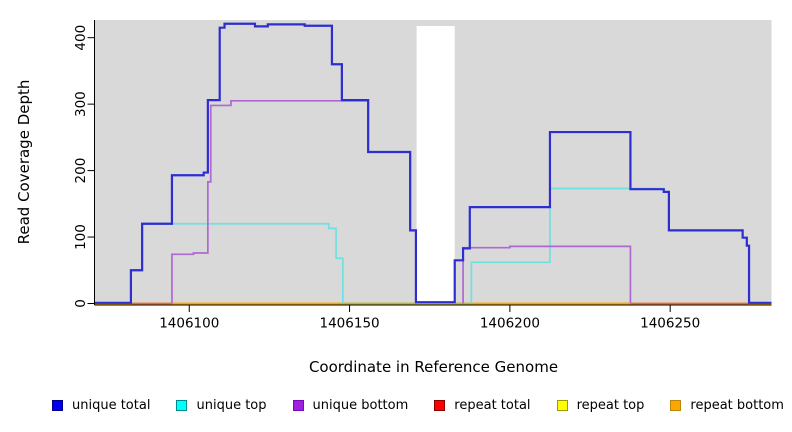 The width and height of the screenshot is (792, 432). Describe the element at coordinates (81, 38) in the screenshot. I see `y-tick-label: 400` at that location.